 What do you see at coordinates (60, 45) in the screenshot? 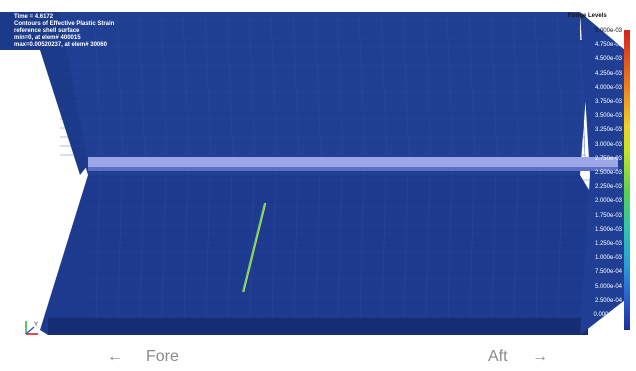
I see `max-label: max=0.00520237, at elem# 30060` at bounding box center [60, 45].